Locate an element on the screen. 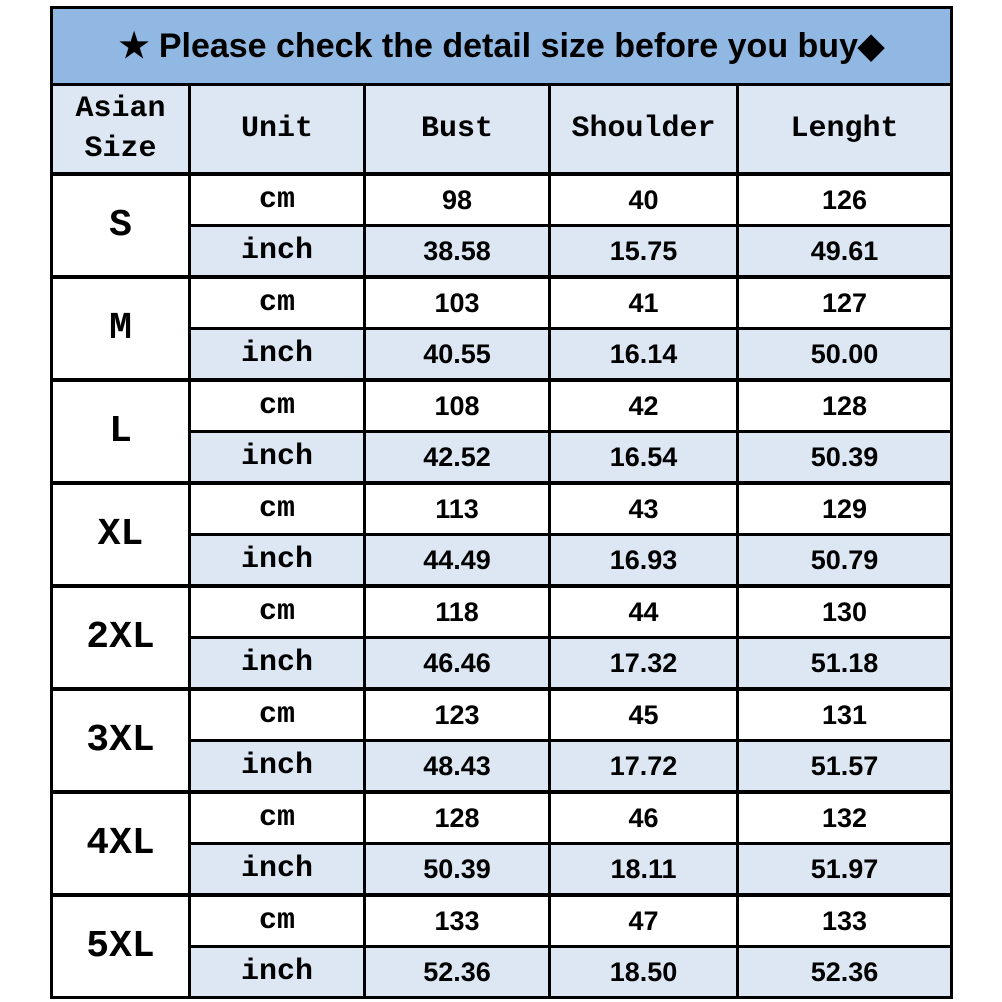  value-5xl-inch-2: 52.36 is located at coordinates (844, 972).